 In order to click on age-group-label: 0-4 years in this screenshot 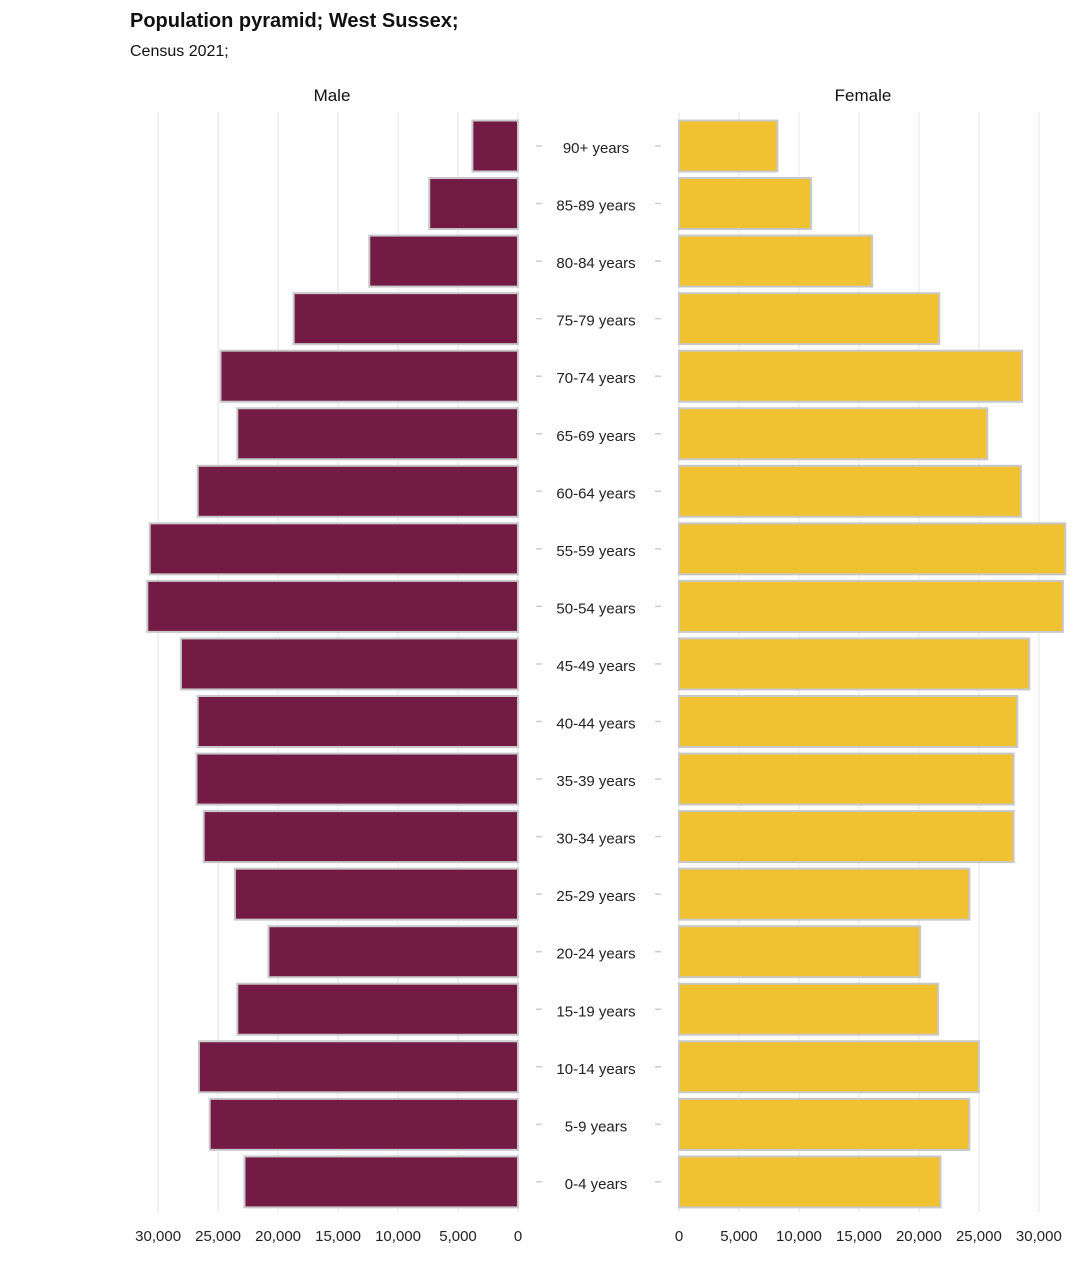, I will do `click(596, 1184)`.